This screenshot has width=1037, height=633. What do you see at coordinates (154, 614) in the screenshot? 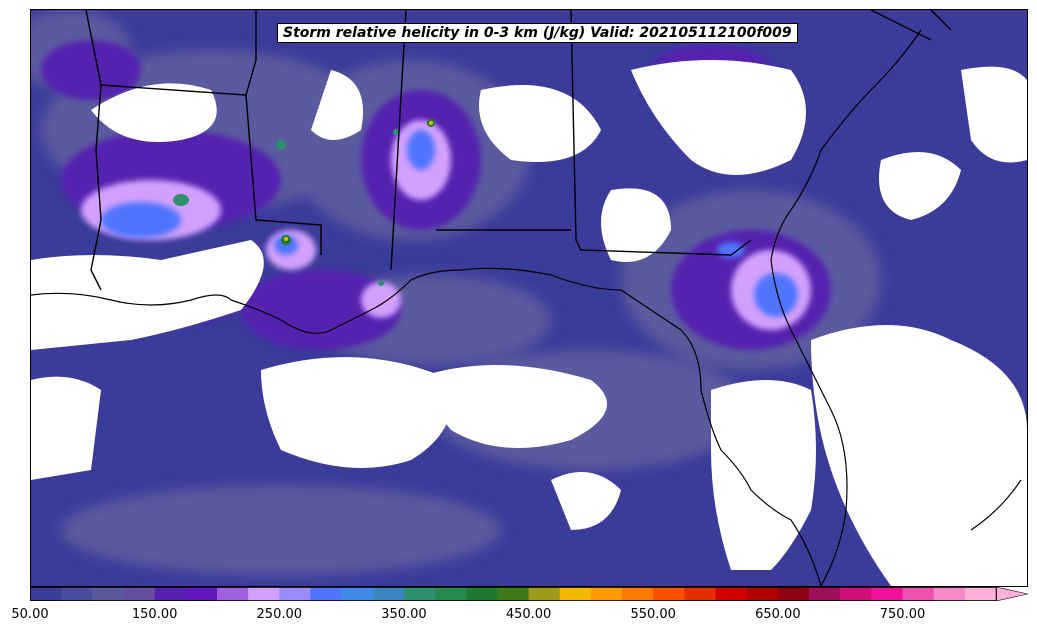
I see `colorbar-tick-label: 150.00` at bounding box center [154, 614].